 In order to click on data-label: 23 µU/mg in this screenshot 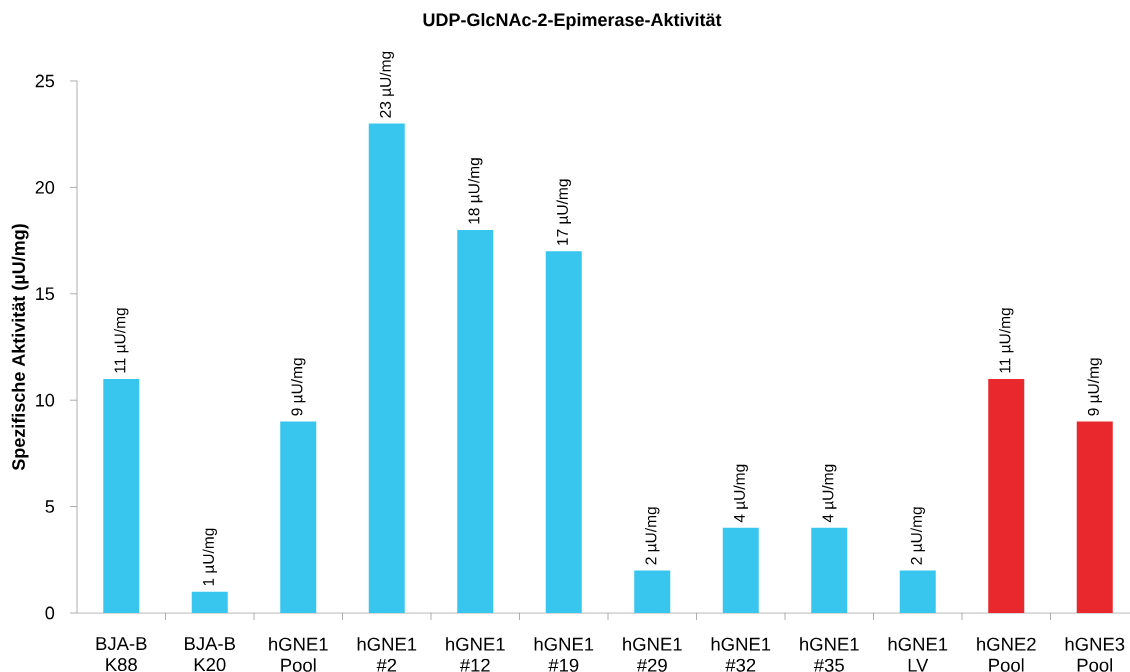, I will do `click(386, 84)`.